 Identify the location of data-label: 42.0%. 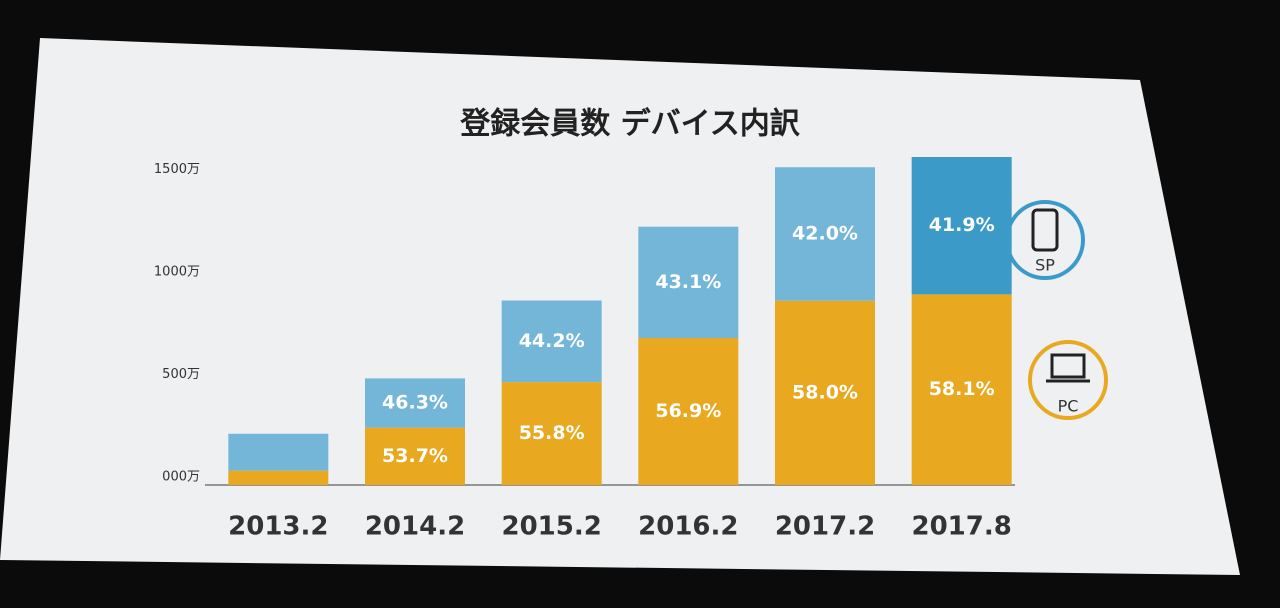
(825, 233).